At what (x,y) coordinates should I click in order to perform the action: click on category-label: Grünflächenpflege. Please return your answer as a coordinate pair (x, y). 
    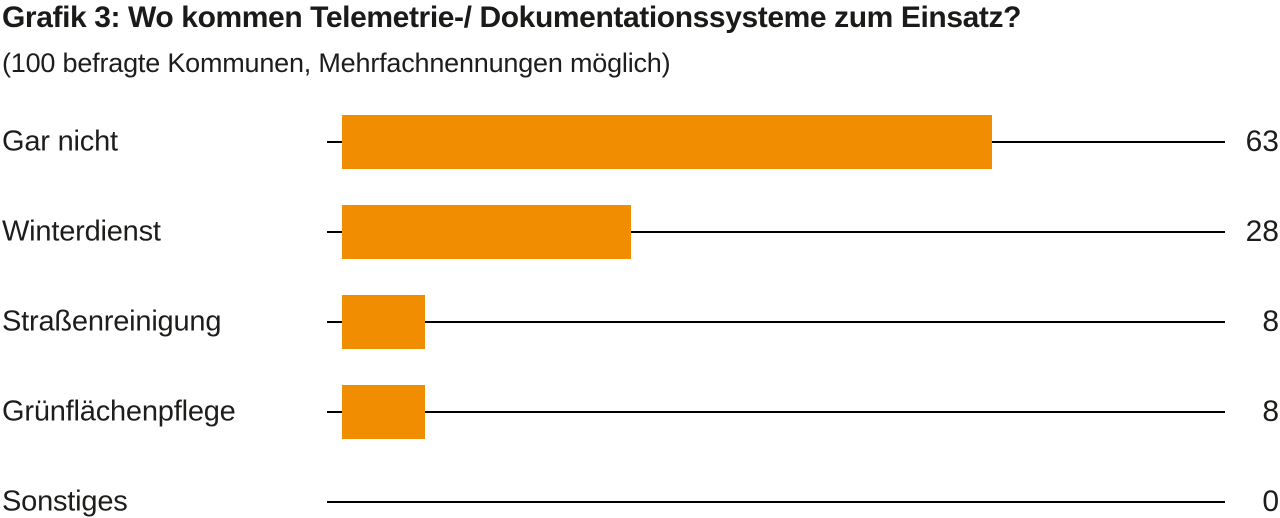
    Looking at the image, I should click on (119, 411).